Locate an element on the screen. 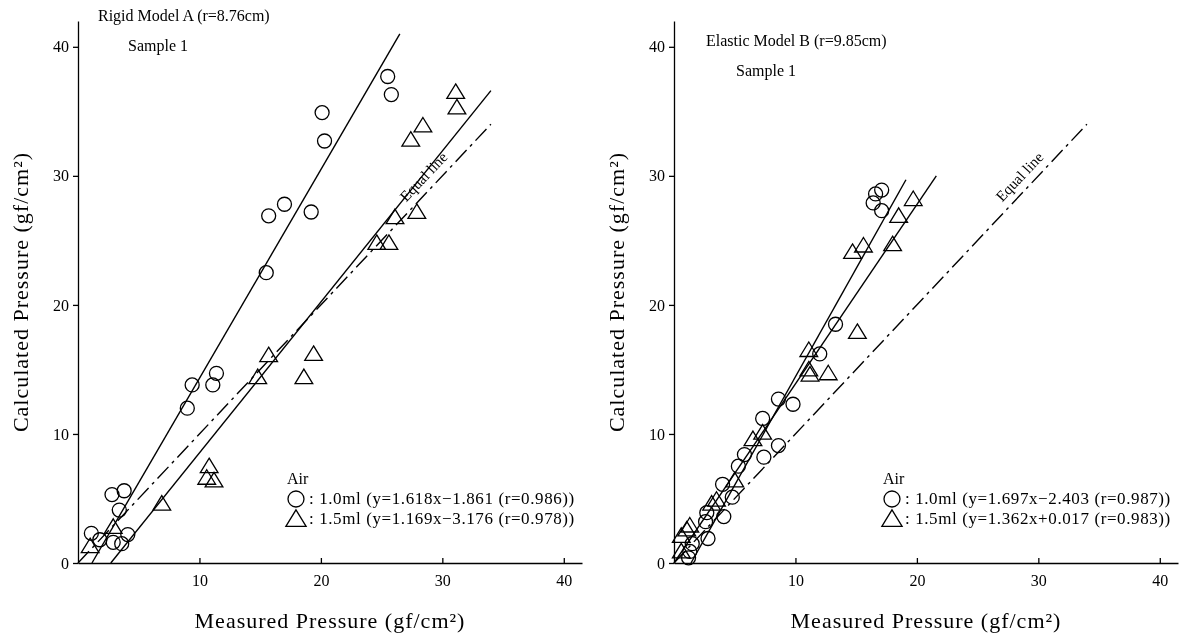  legend-label: : 1.0ml (y=1.618x−1.861 (r=0.986)) is located at coordinates (441, 498).